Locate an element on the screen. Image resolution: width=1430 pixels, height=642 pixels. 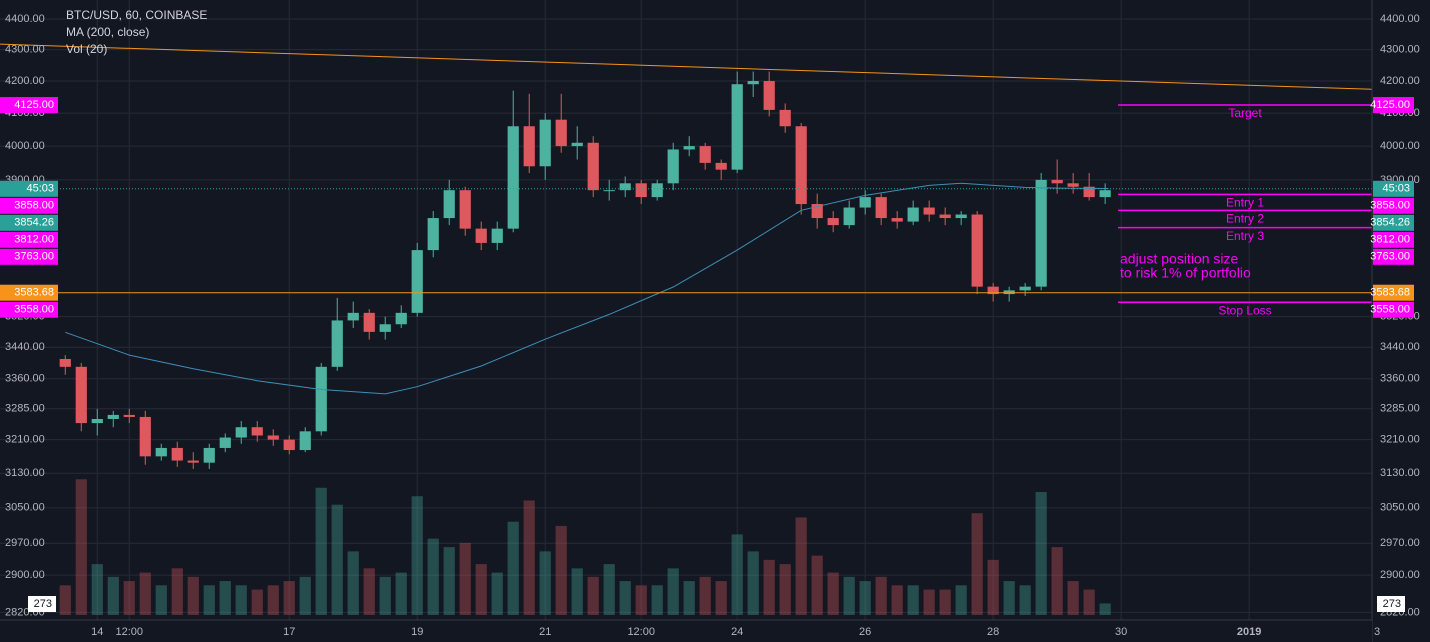
x-tick-label: 3 is located at coordinates (1377, 632).